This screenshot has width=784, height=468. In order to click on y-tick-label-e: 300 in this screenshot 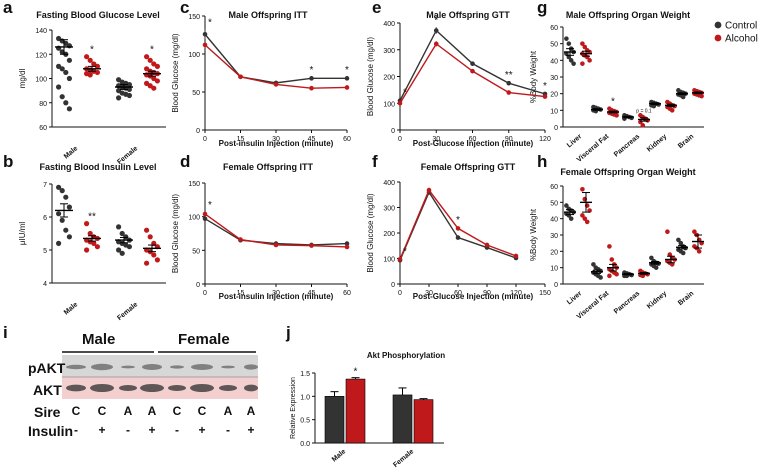, I will do `click(389, 51)`.